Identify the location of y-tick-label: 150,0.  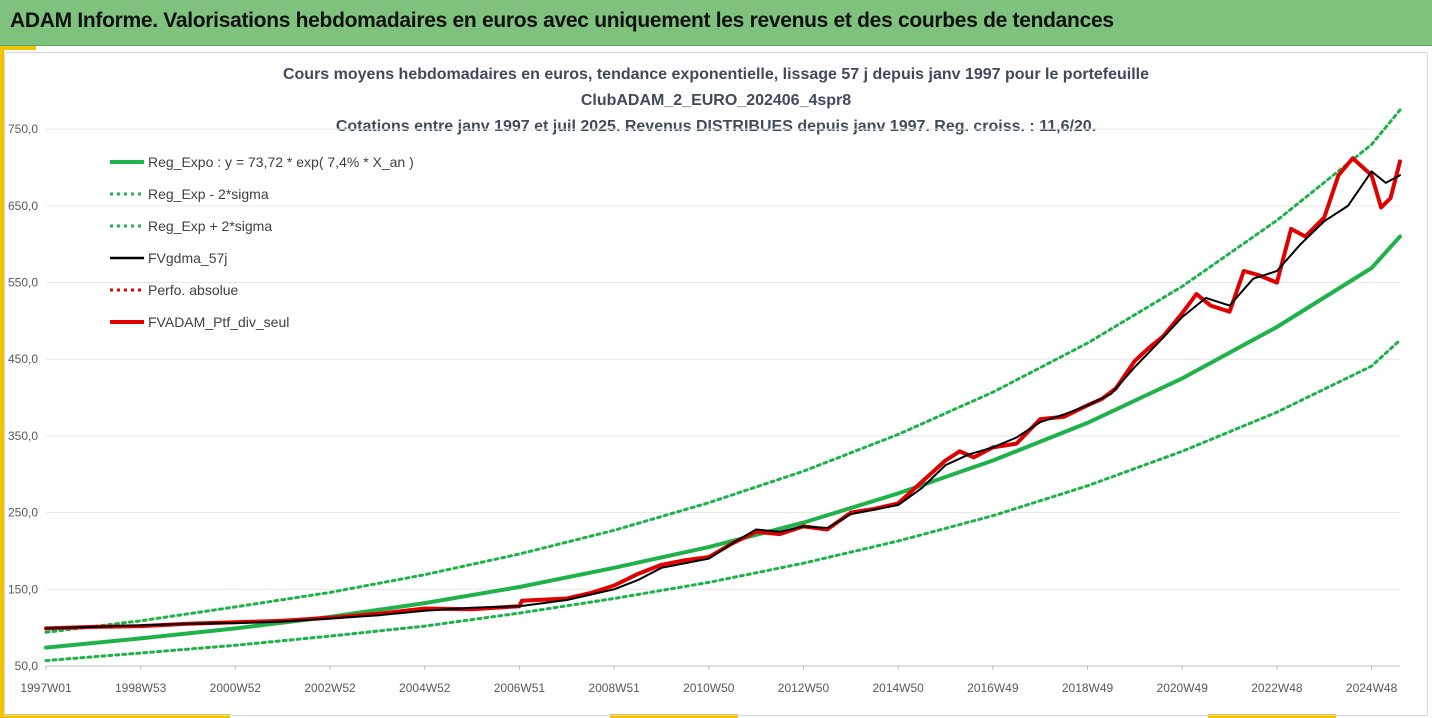
(23, 589).